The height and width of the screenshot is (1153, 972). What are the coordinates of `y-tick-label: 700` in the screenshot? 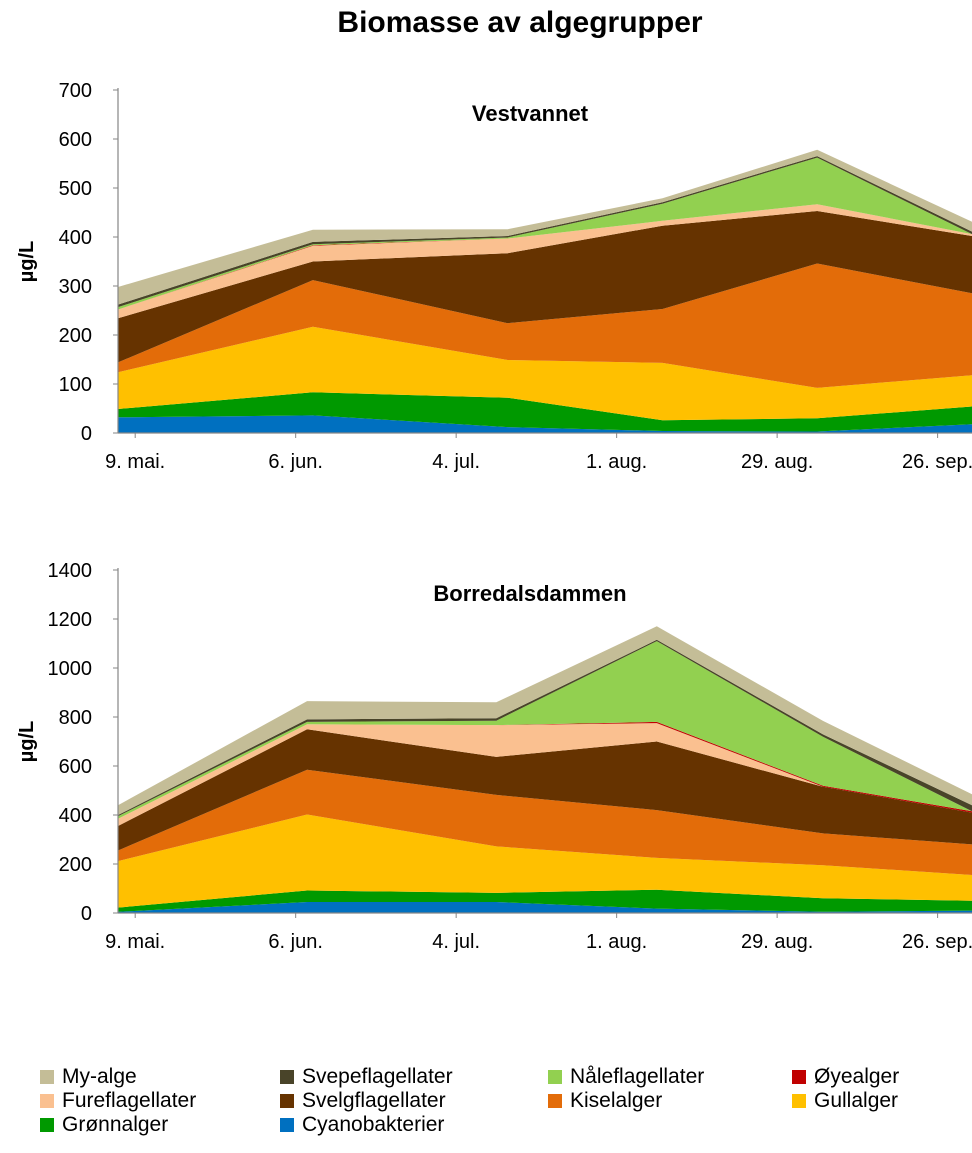 It's located at (75, 91).